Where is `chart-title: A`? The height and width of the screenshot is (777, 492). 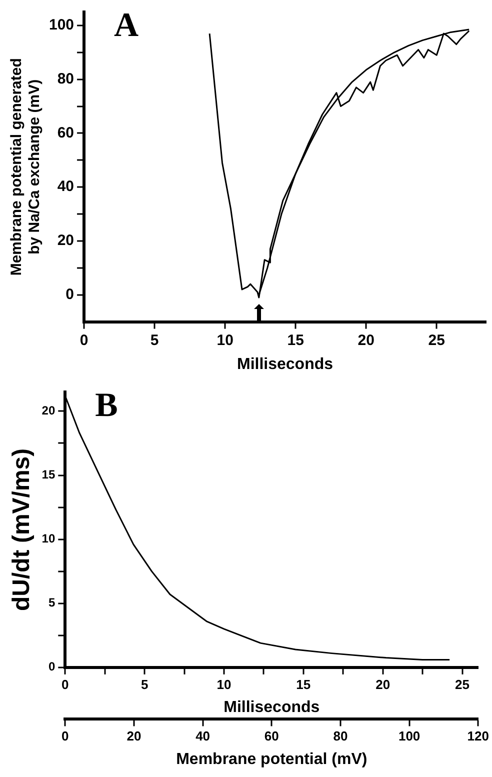 chart-title: A is located at coordinates (127, 25).